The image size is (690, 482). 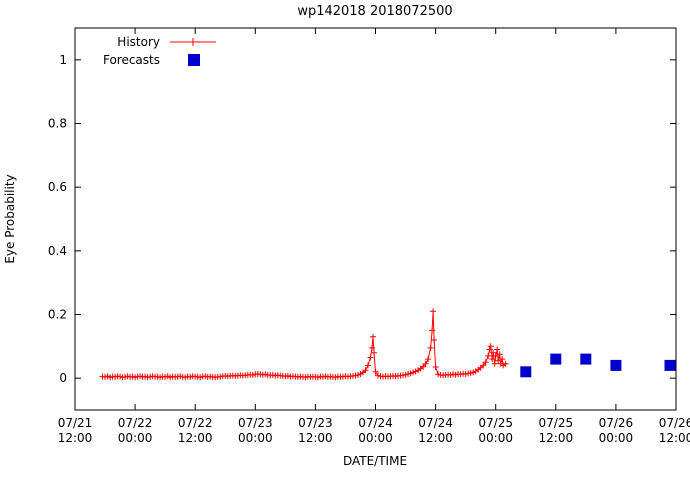 I want to click on y-tick-label: 1, so click(x=63, y=60).